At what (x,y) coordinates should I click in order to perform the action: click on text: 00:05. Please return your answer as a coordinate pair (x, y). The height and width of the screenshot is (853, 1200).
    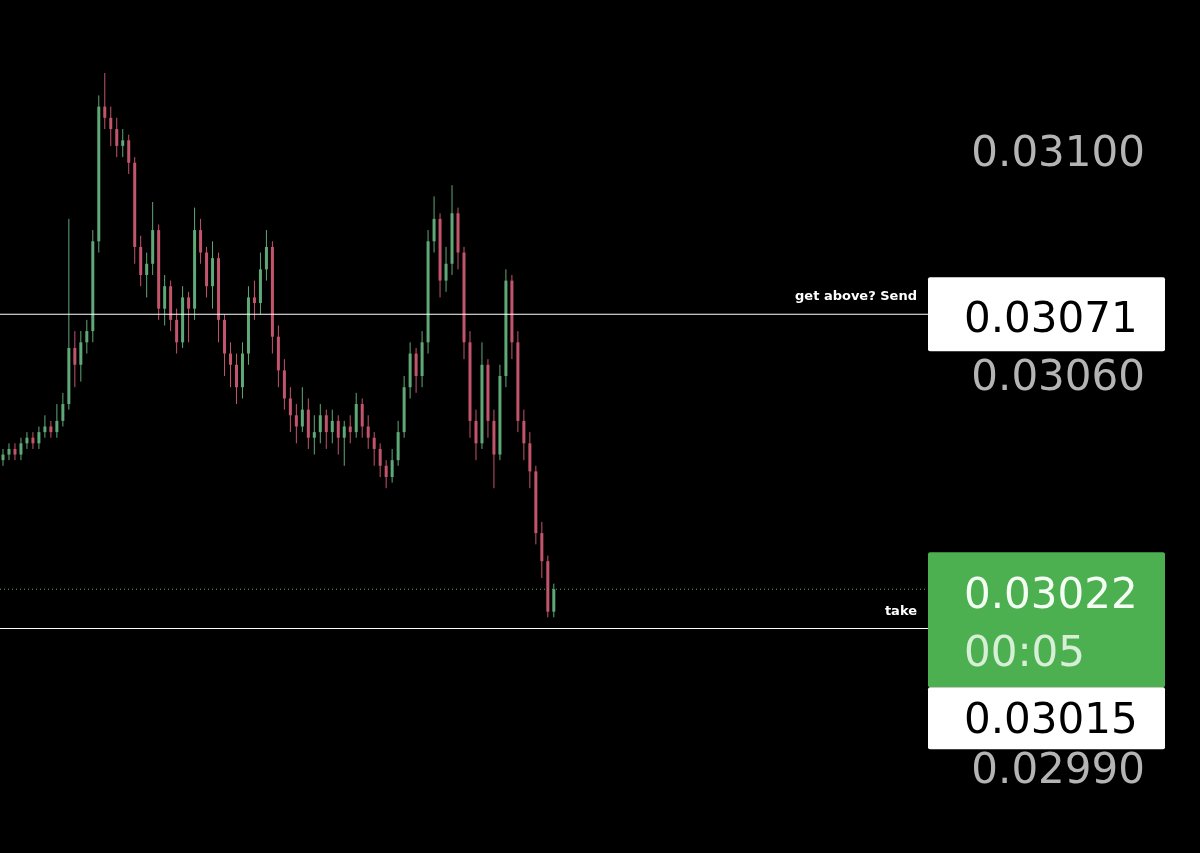
    Looking at the image, I should click on (1025, 651).